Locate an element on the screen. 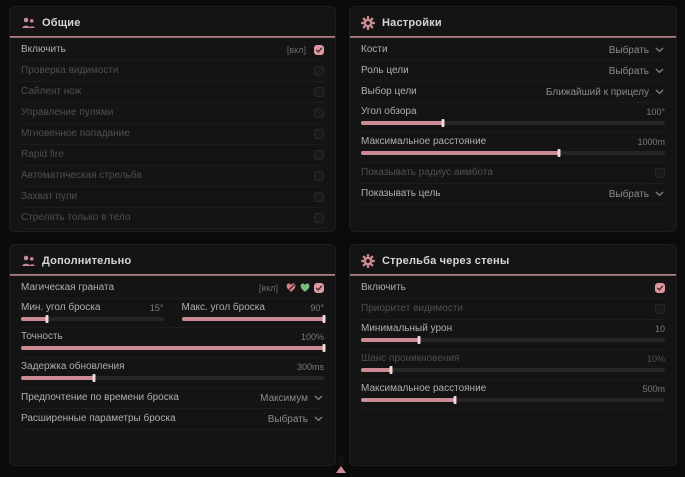 This screenshot has height=477, width=685. setting-row: Включить [вкл] is located at coordinates (172, 50).